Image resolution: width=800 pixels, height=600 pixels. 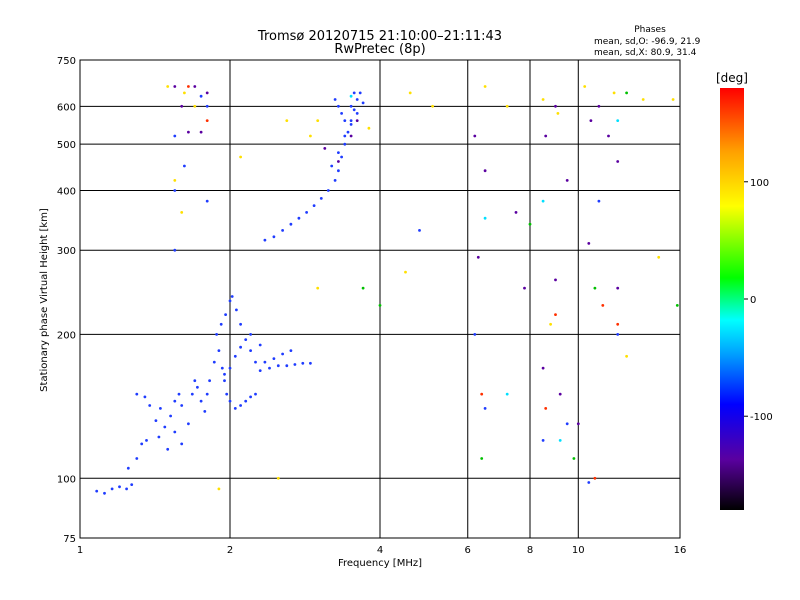 What do you see at coordinates (230, 550) in the screenshot?
I see `x-tick-label: 2` at bounding box center [230, 550].